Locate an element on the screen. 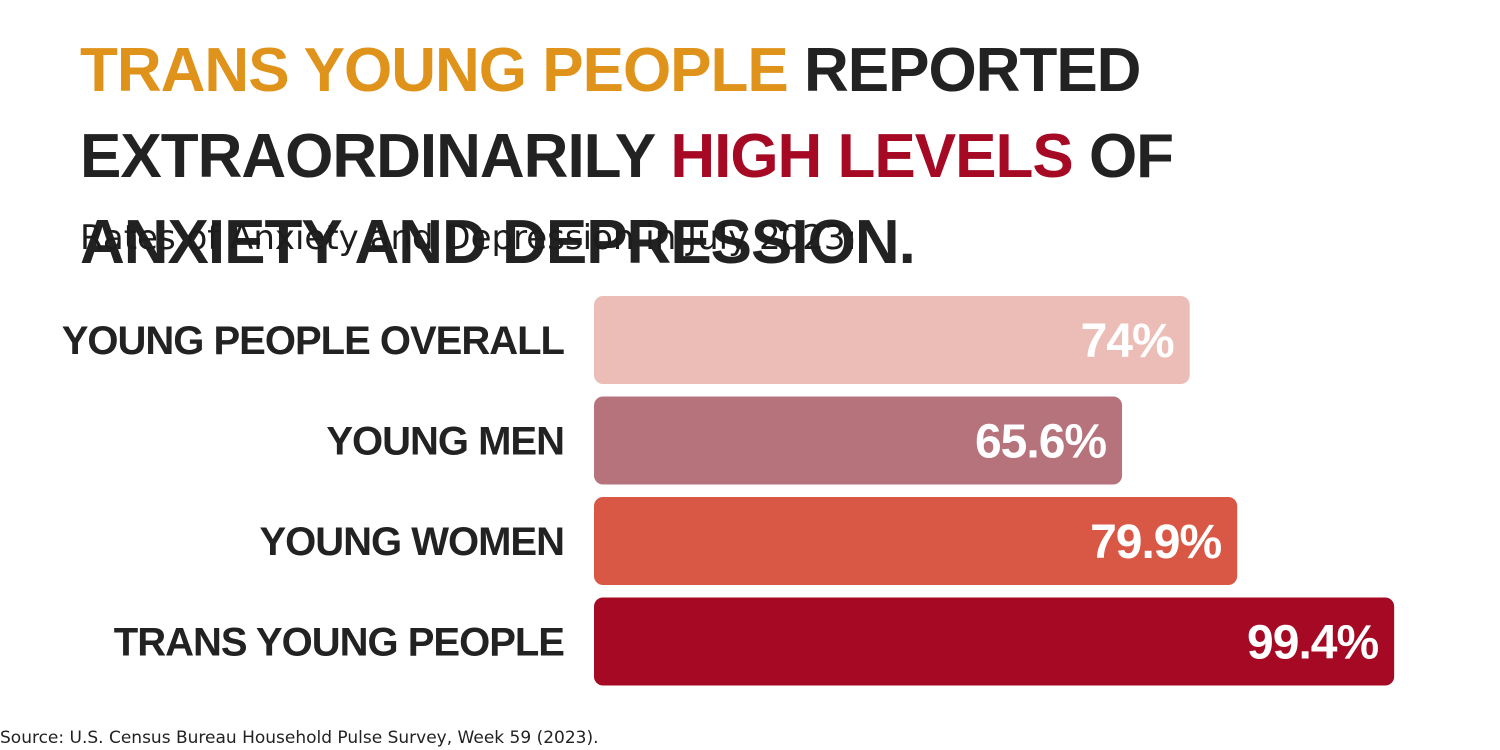 The width and height of the screenshot is (1500, 750). value-label-3: 79.9% is located at coordinates (1155, 542).